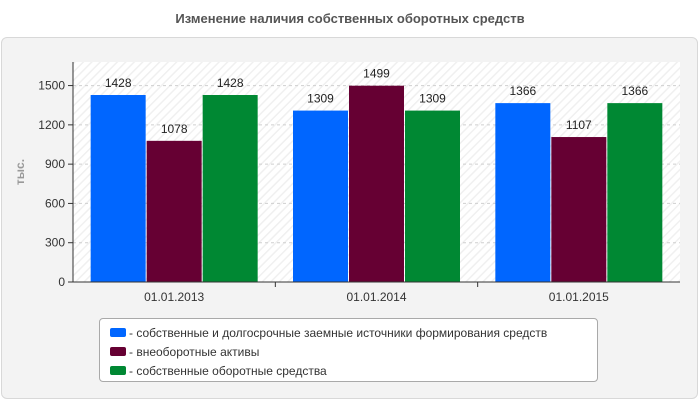  I want to click on legend-label: - внеоборотные активы, so click(194, 351).